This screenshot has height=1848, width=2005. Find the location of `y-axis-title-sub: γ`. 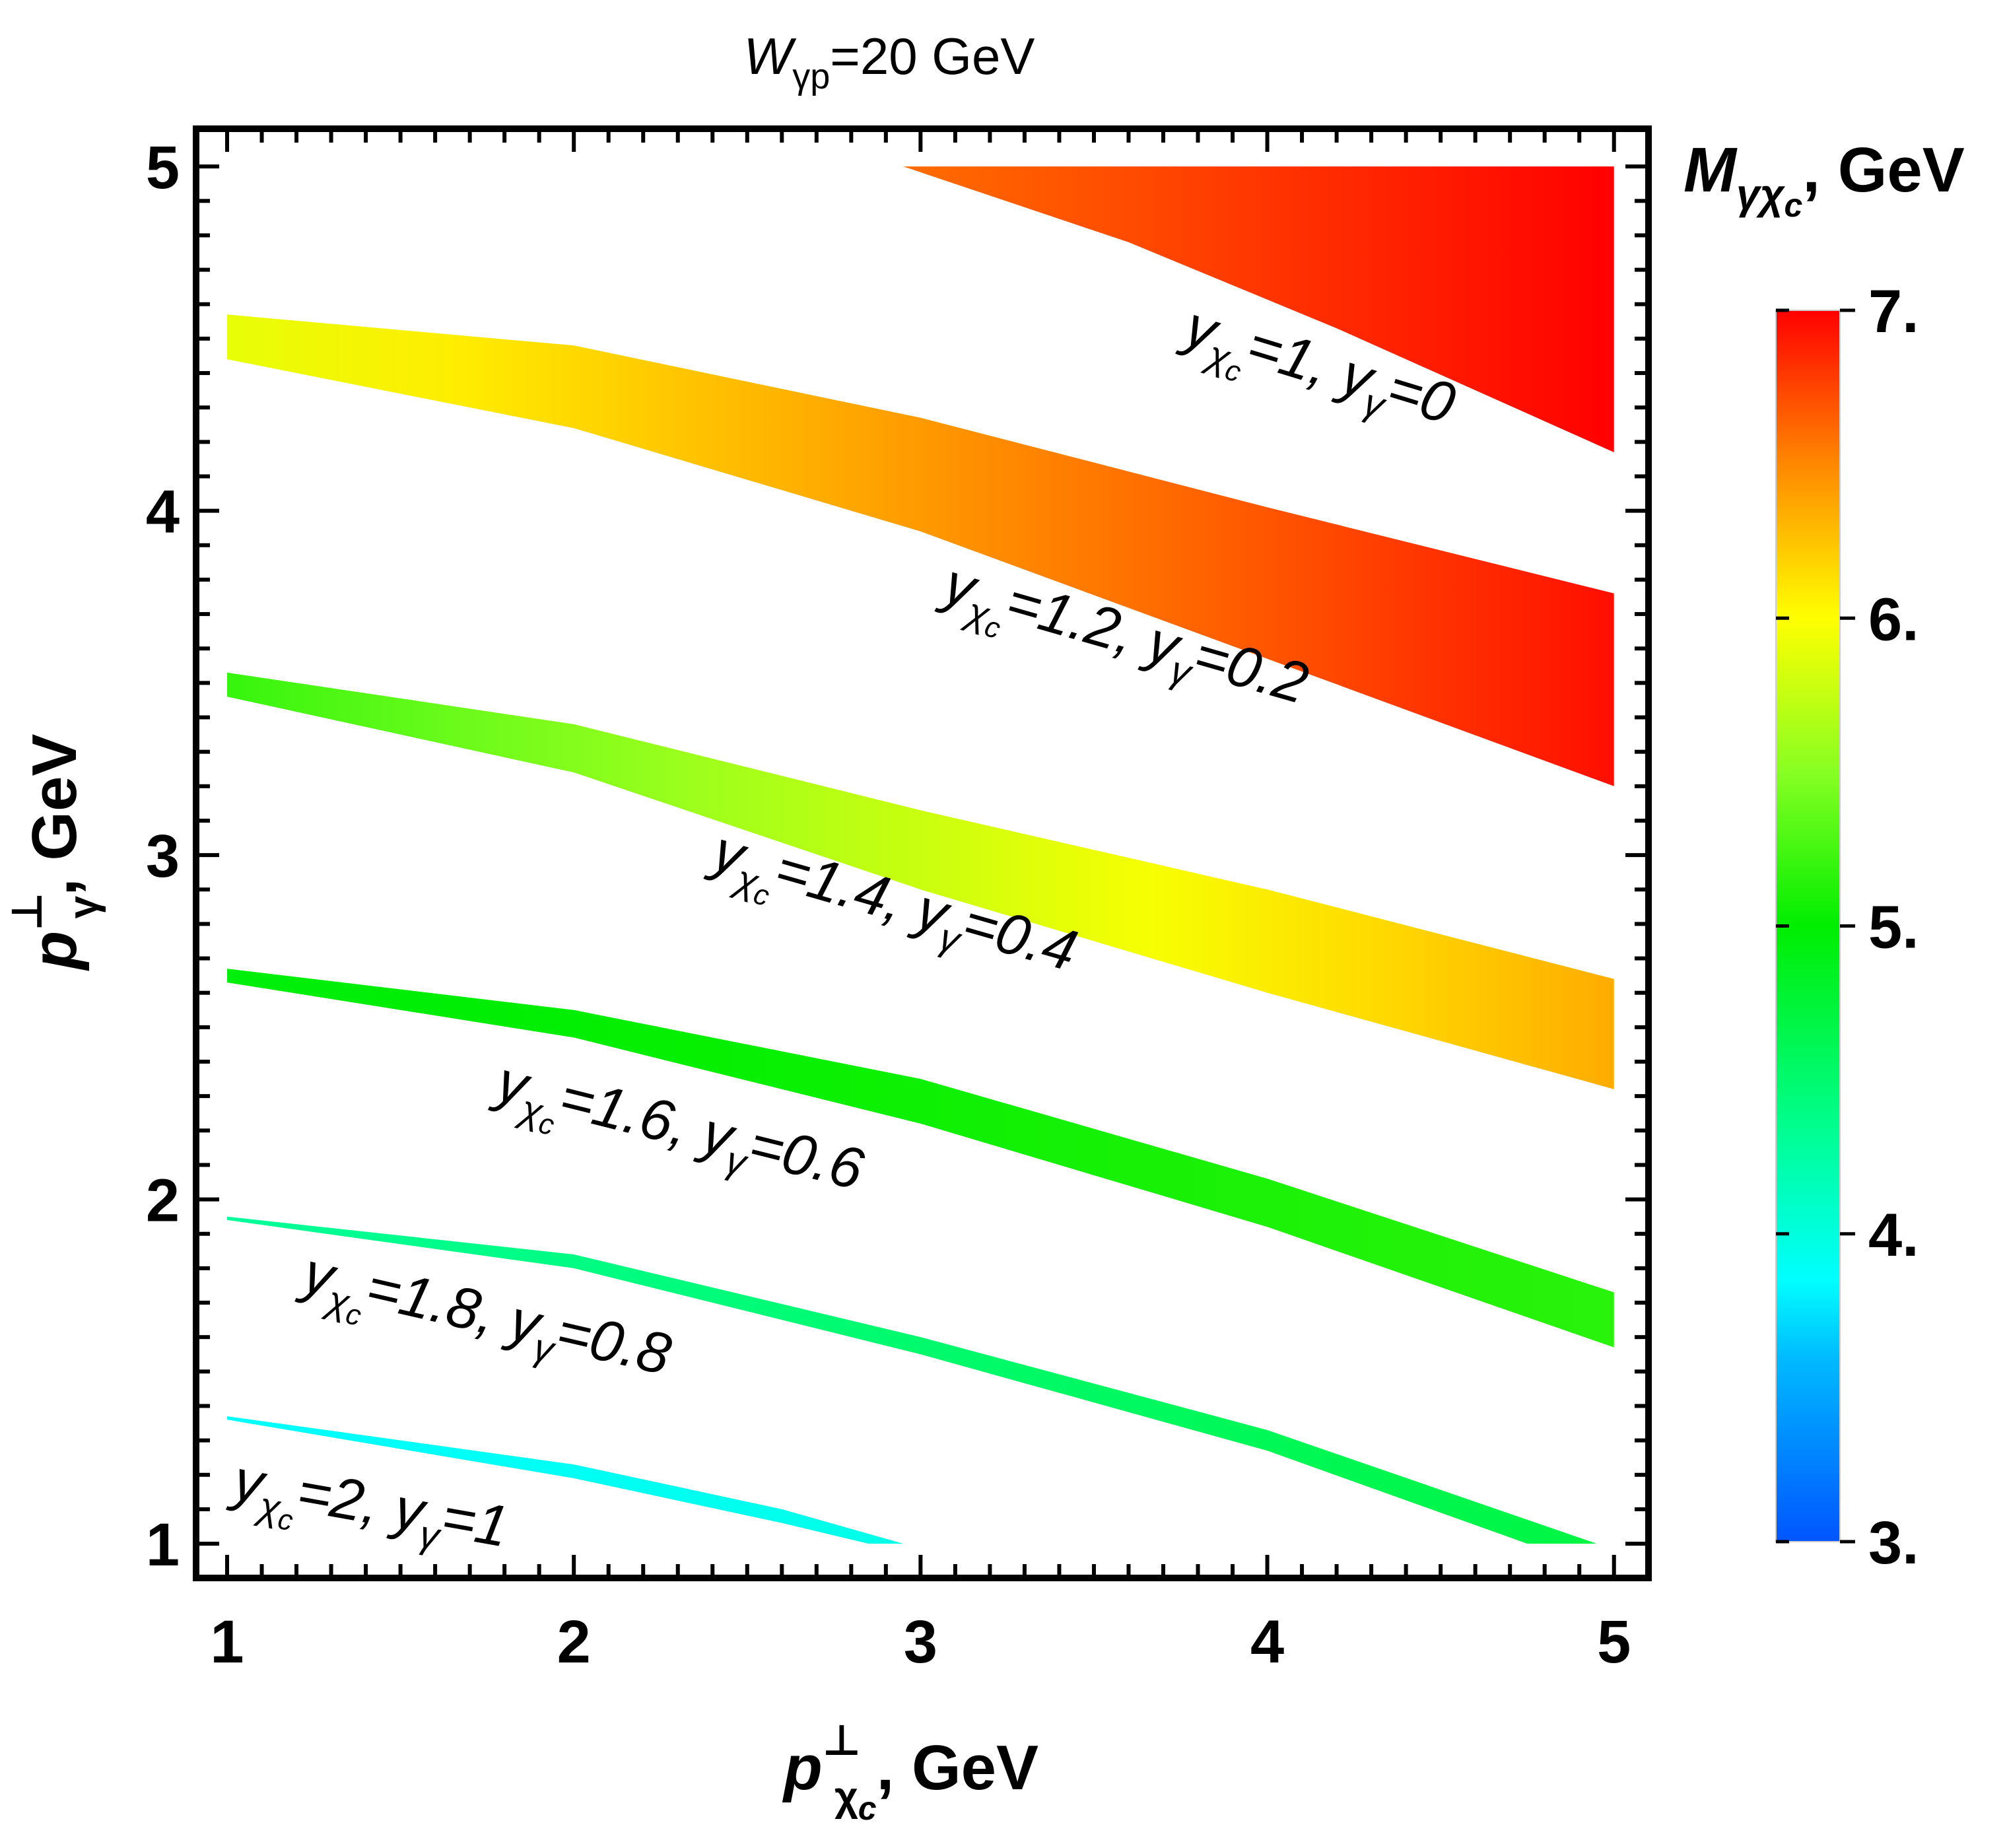

y-axis-title-sub: γ is located at coordinates (84, 906).